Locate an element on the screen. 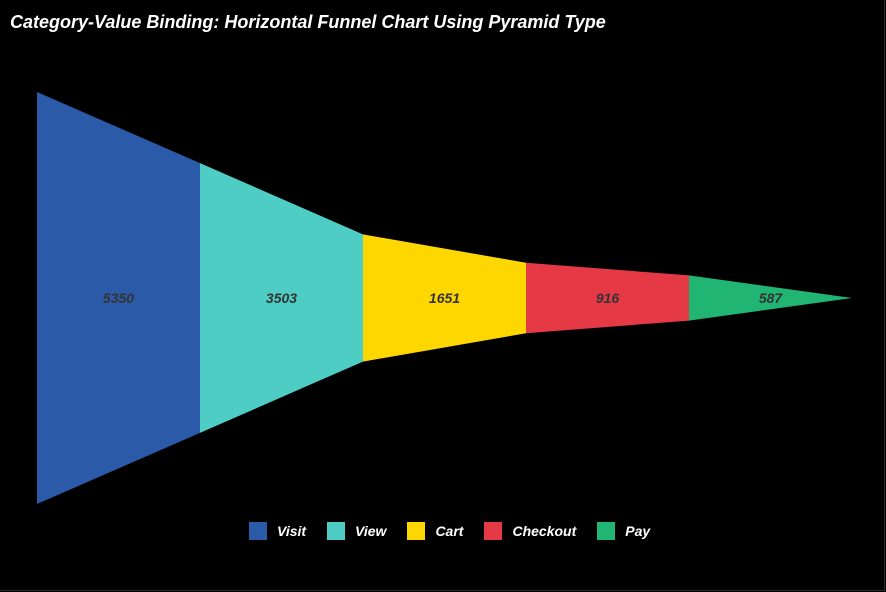 Image resolution: width=886 pixels, height=592 pixels. legend-item-checkout: Checkout is located at coordinates (530, 531).